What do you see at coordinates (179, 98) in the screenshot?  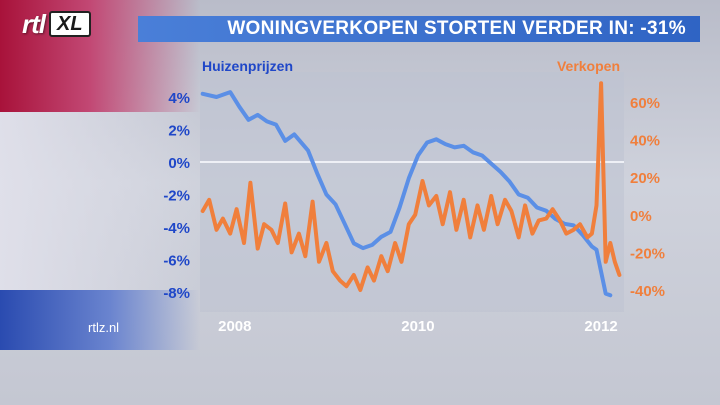 I see `left-tick-label: 4%` at bounding box center [179, 98].